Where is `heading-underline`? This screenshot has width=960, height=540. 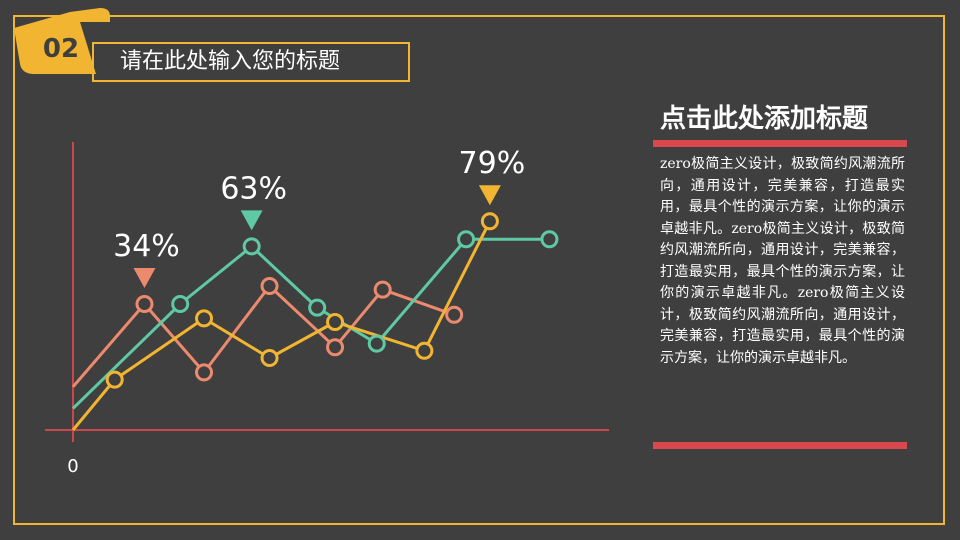 heading-underline is located at coordinates (780, 143).